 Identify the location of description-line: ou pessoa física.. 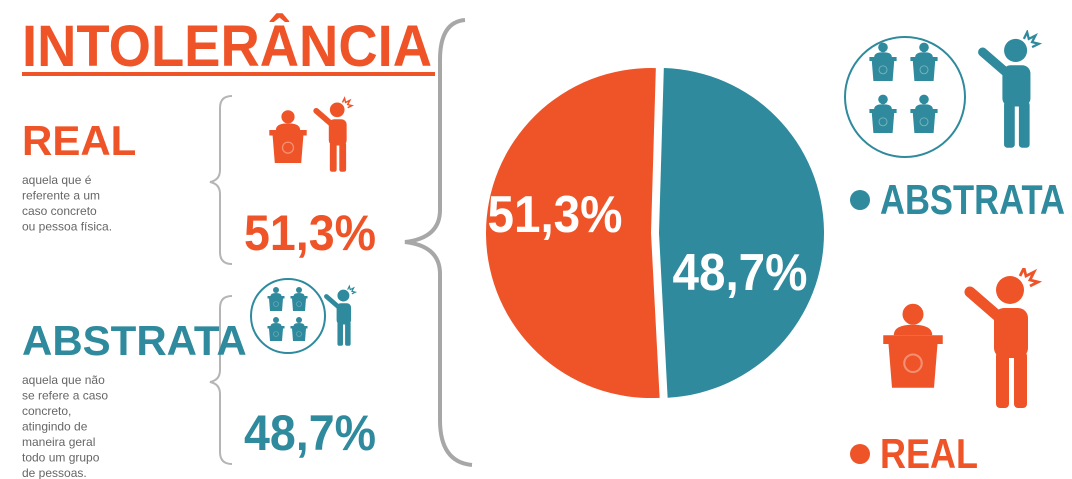
(67, 227).